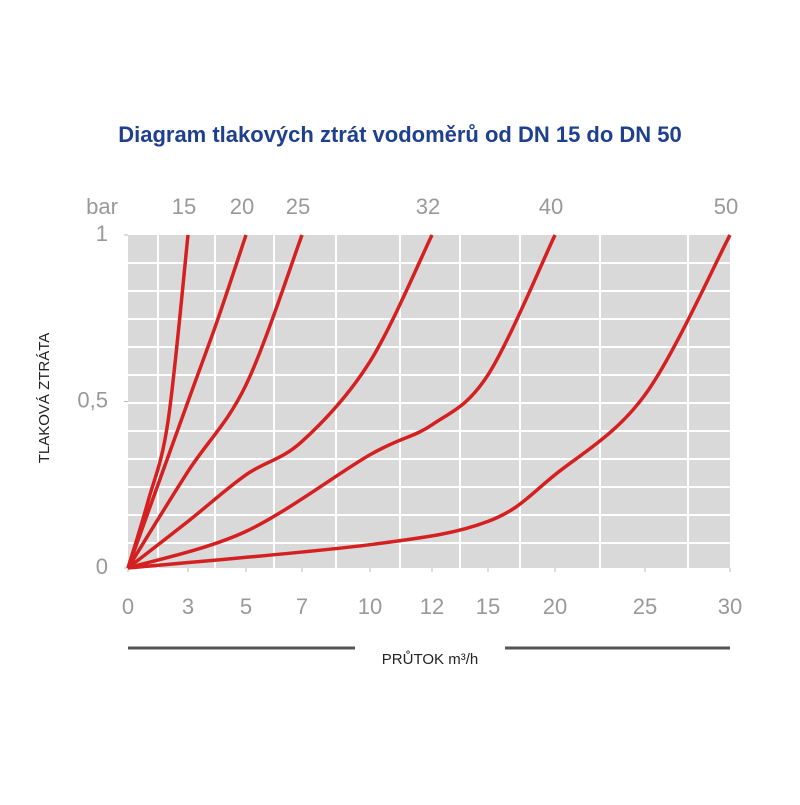 The height and width of the screenshot is (805, 800). I want to click on y-tick-label: 0,5, so click(92, 399).